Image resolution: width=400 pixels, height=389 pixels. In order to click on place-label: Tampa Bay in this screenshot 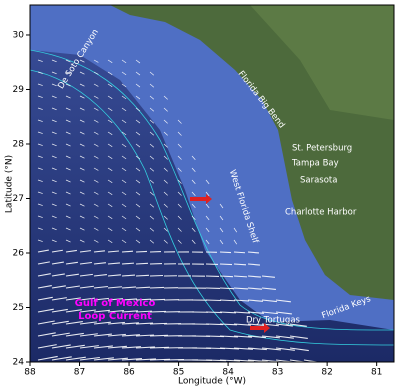, I will do `click(315, 164)`.